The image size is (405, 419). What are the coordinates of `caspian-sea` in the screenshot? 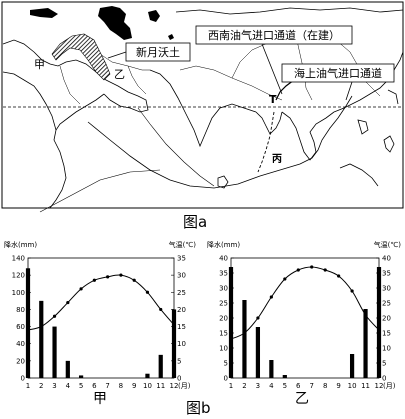 It's located at (115, 23).